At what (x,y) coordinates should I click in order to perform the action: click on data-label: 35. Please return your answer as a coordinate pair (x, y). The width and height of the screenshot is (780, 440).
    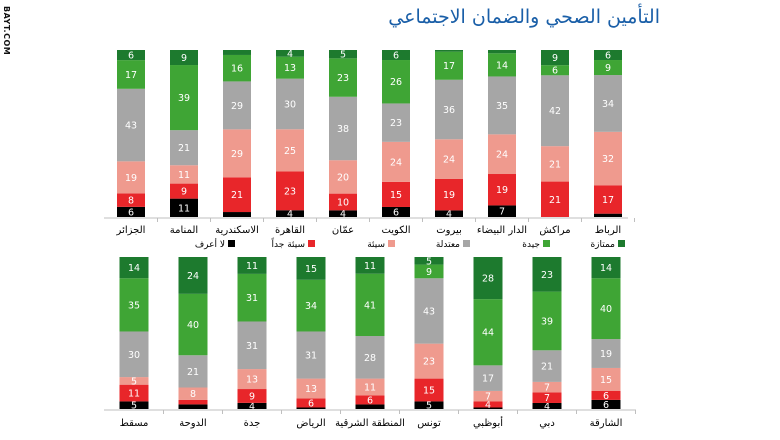
    Looking at the image, I should click on (502, 106).